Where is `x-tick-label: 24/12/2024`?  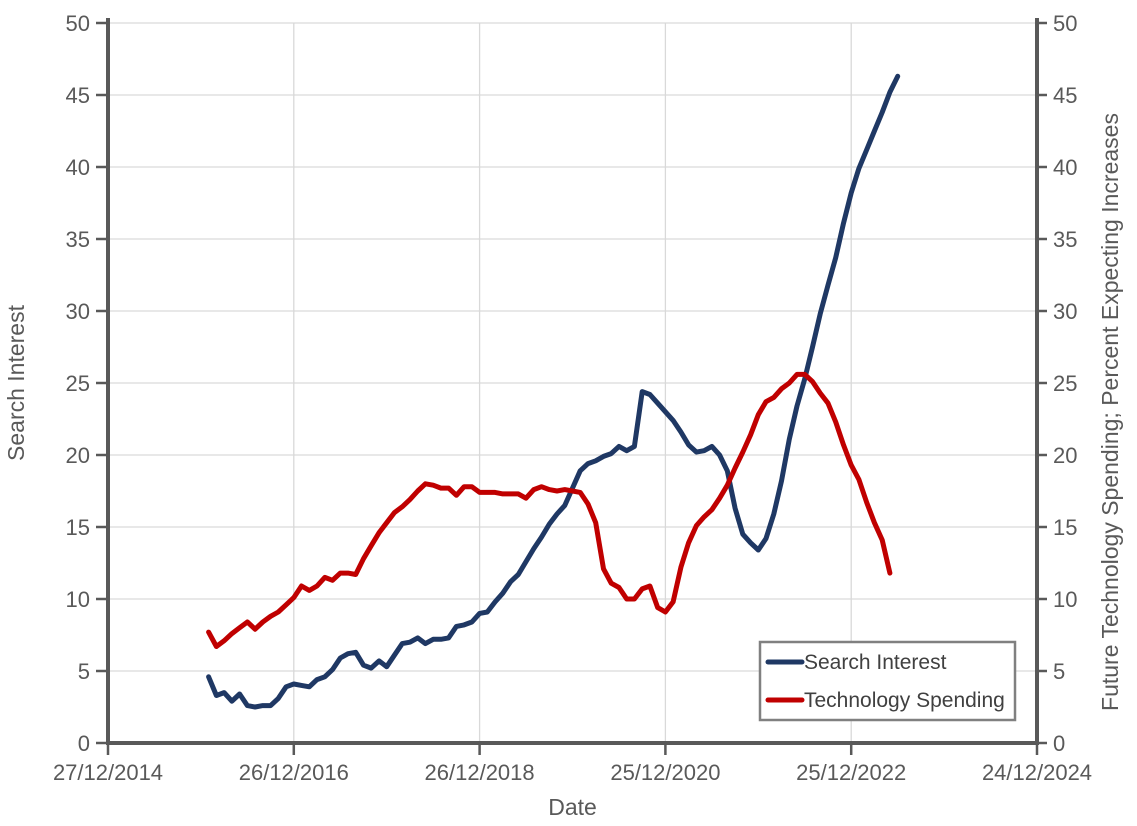 x-tick-label: 24/12/2024 is located at coordinates (1037, 772).